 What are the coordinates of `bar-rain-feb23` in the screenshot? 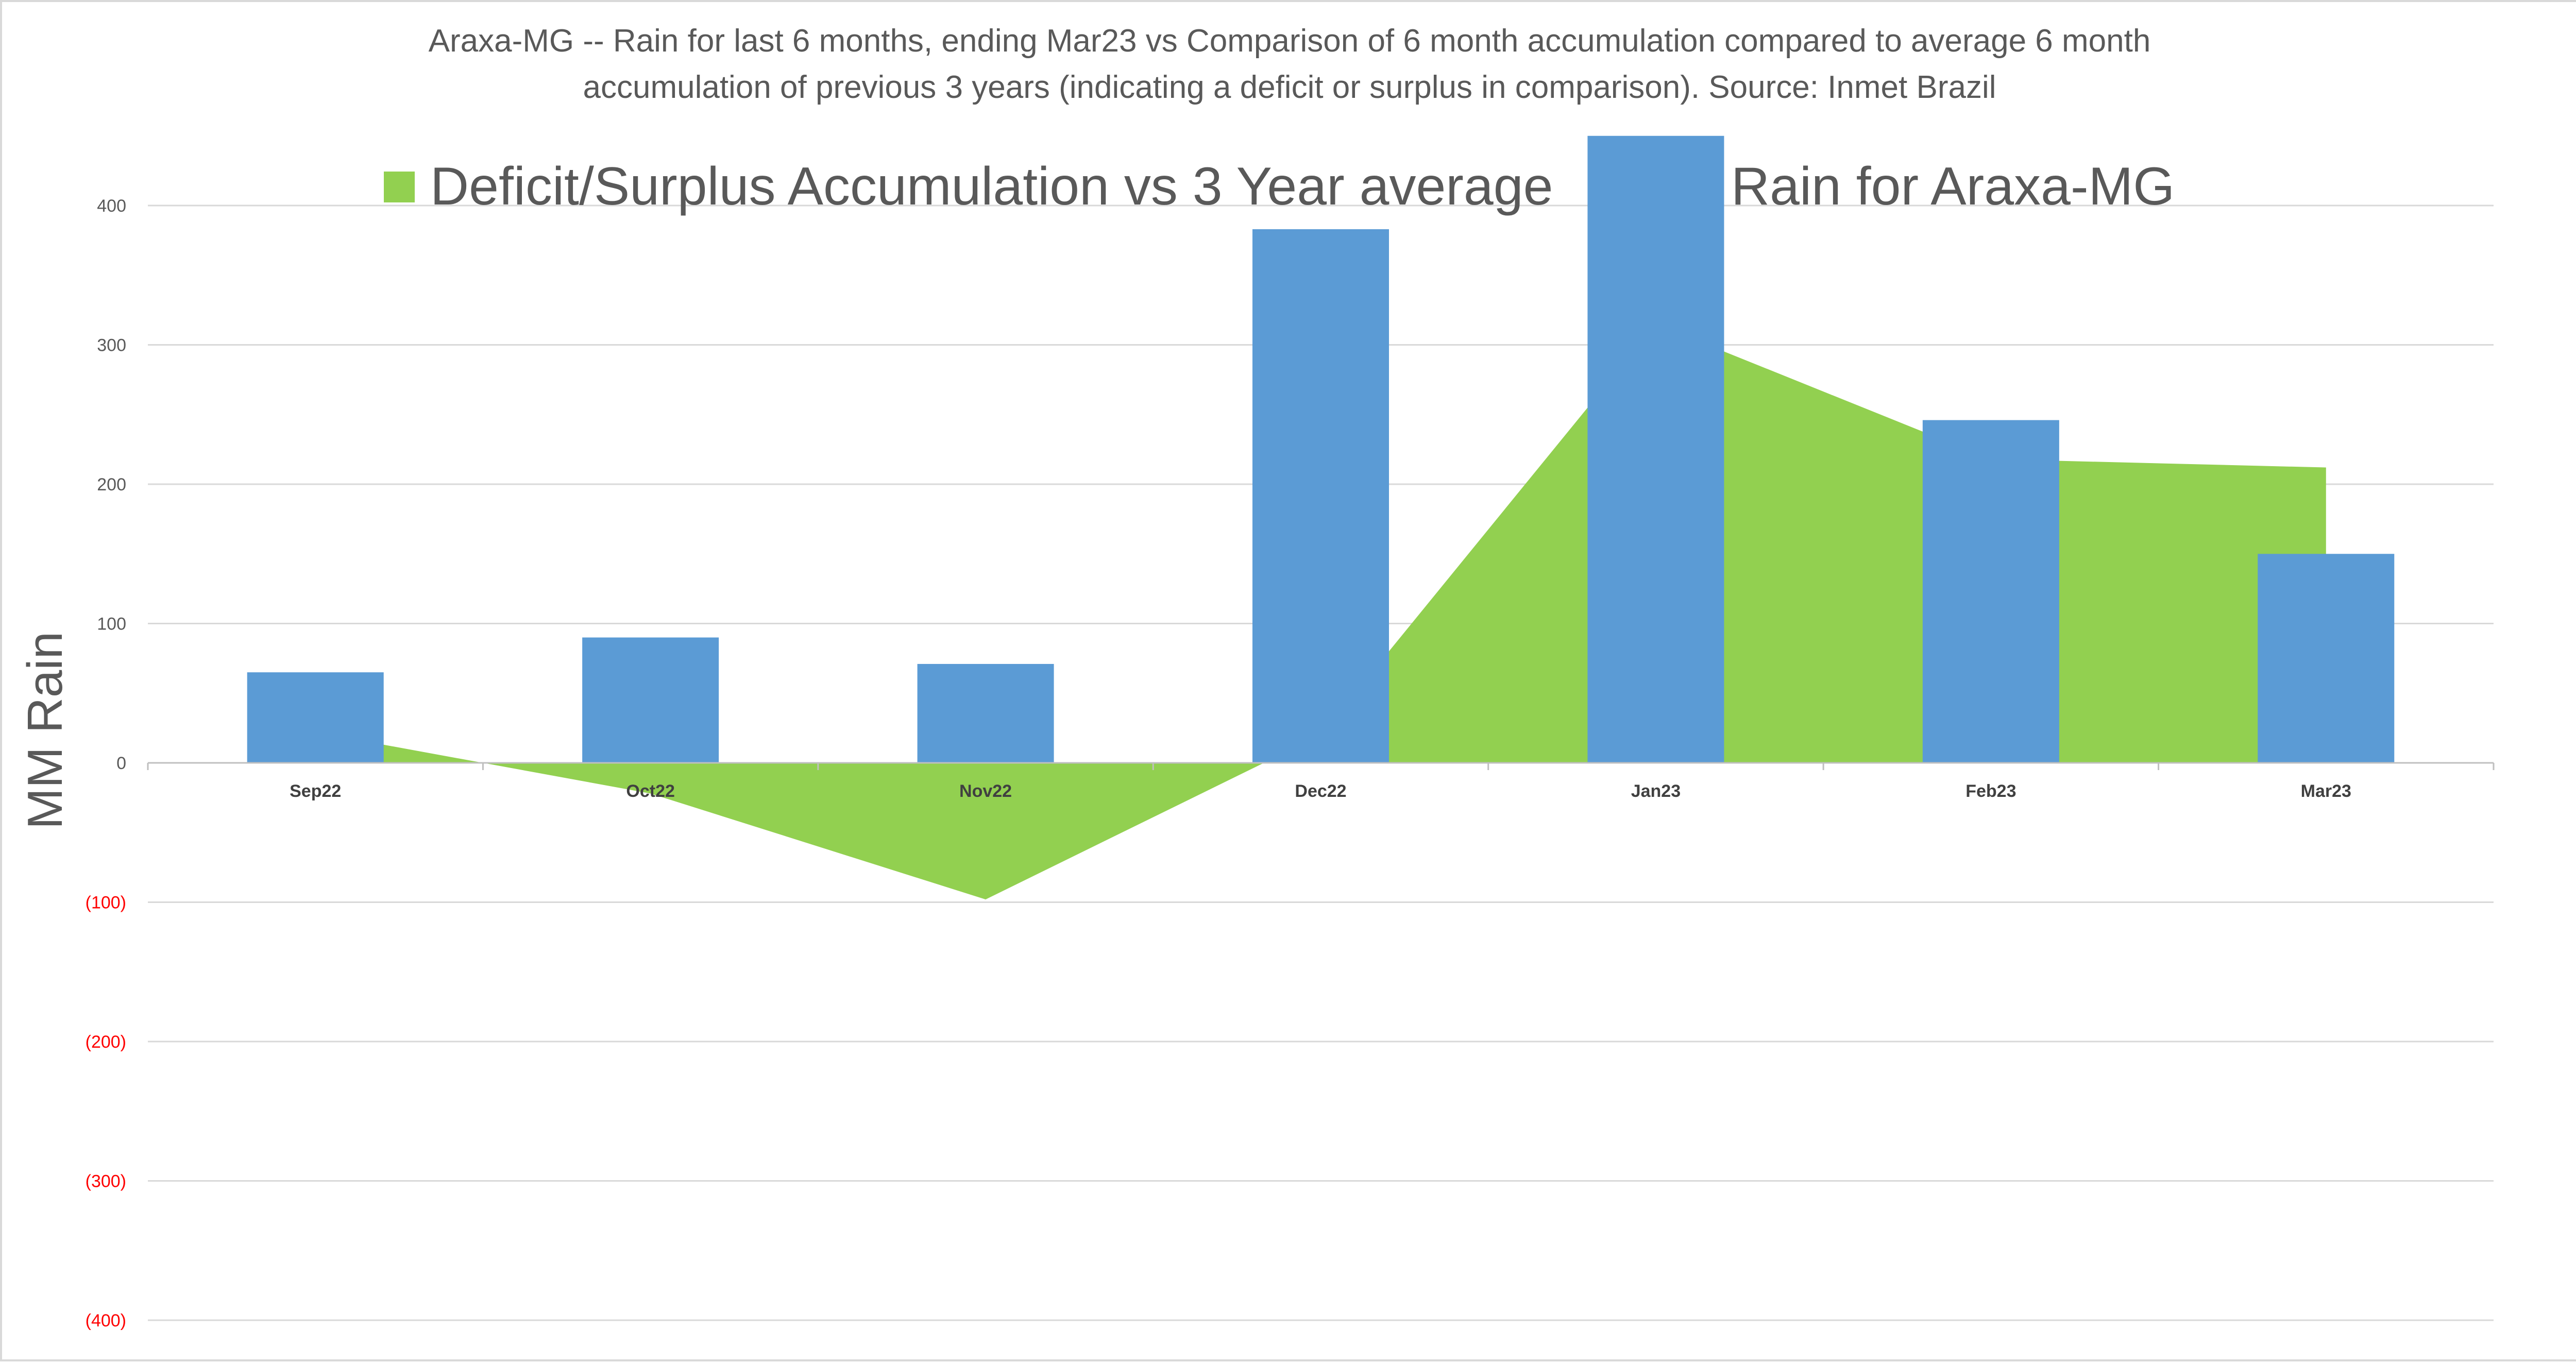 It's located at (1991, 591).